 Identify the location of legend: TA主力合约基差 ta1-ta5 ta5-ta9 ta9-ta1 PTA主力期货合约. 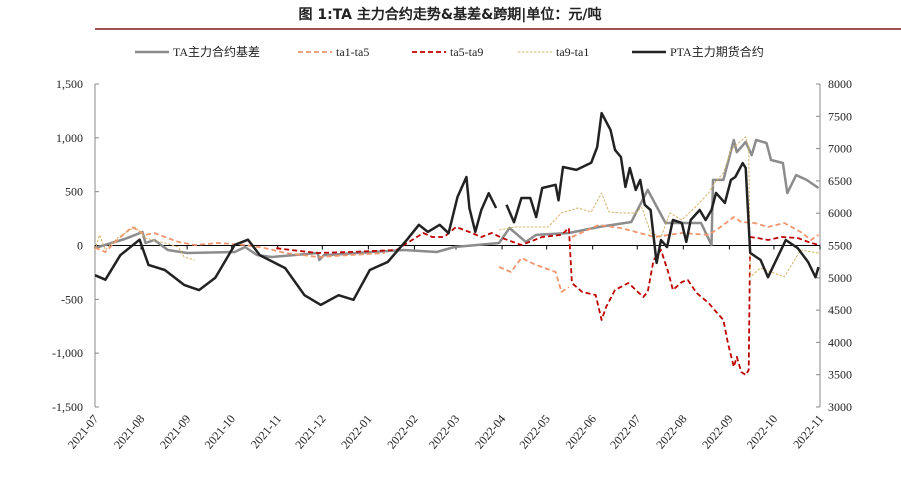
(449, 51).